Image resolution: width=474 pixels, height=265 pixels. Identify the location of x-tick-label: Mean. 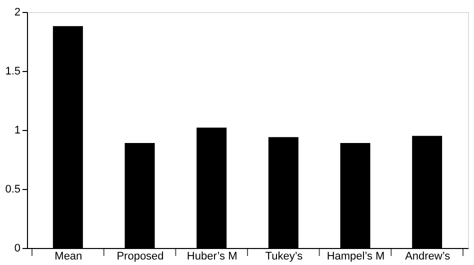
(68, 256).